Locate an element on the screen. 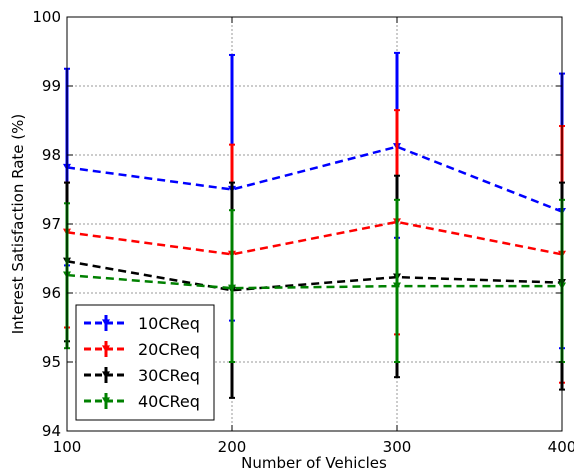 This screenshot has height=474, width=574. legend: 10CReq 20CReq 30CReq 40CReq is located at coordinates (145, 362).